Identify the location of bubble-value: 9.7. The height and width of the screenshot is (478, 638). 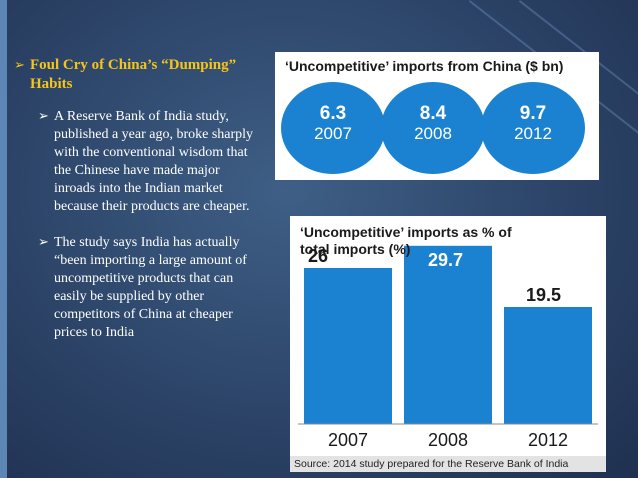
(533, 113).